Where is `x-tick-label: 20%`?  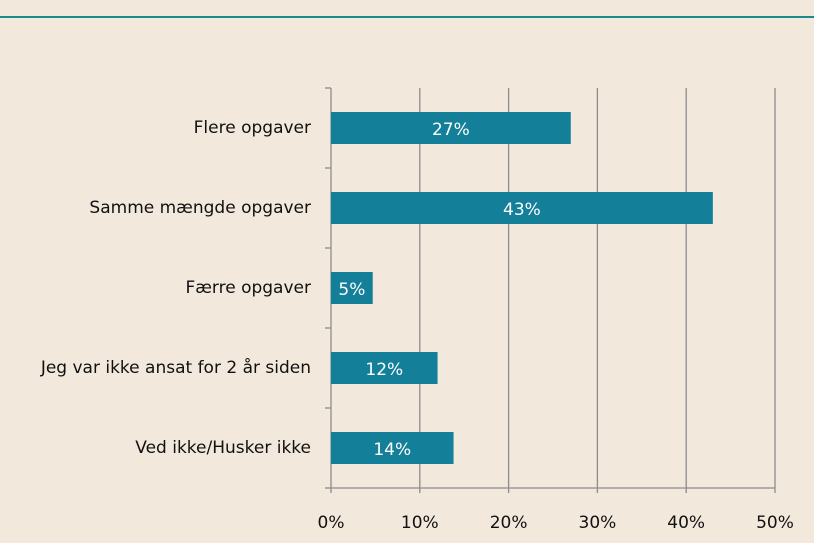 x-tick-label: 20% is located at coordinates (509, 523).